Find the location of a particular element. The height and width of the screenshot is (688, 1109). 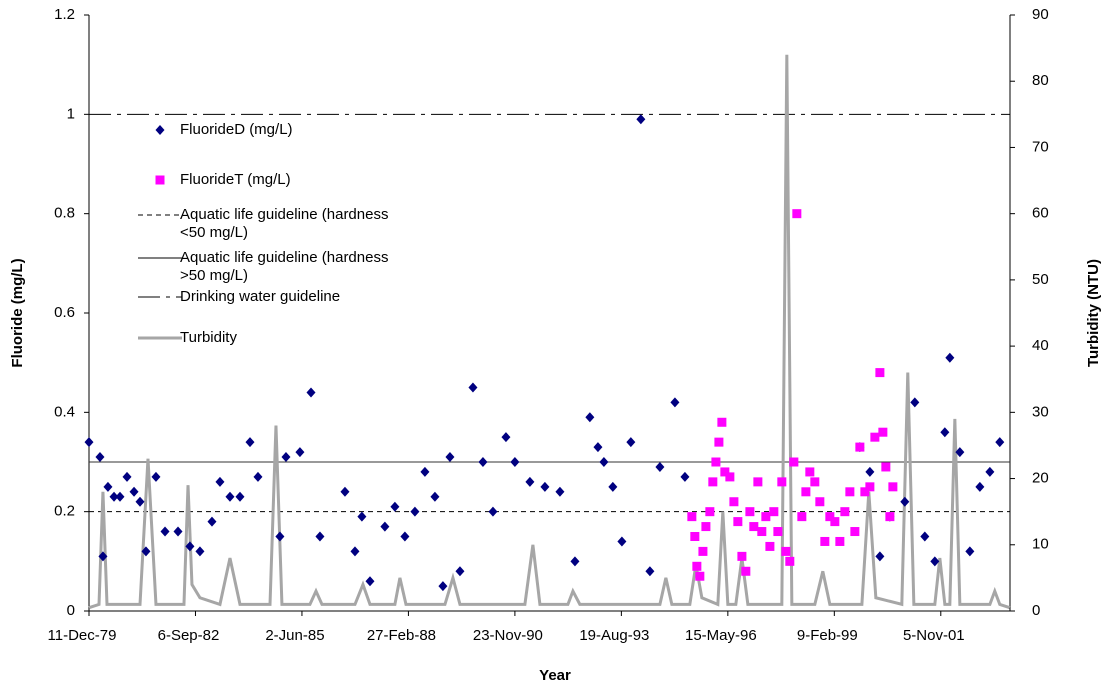

y-tick-label: 0.2 is located at coordinates (64, 511).